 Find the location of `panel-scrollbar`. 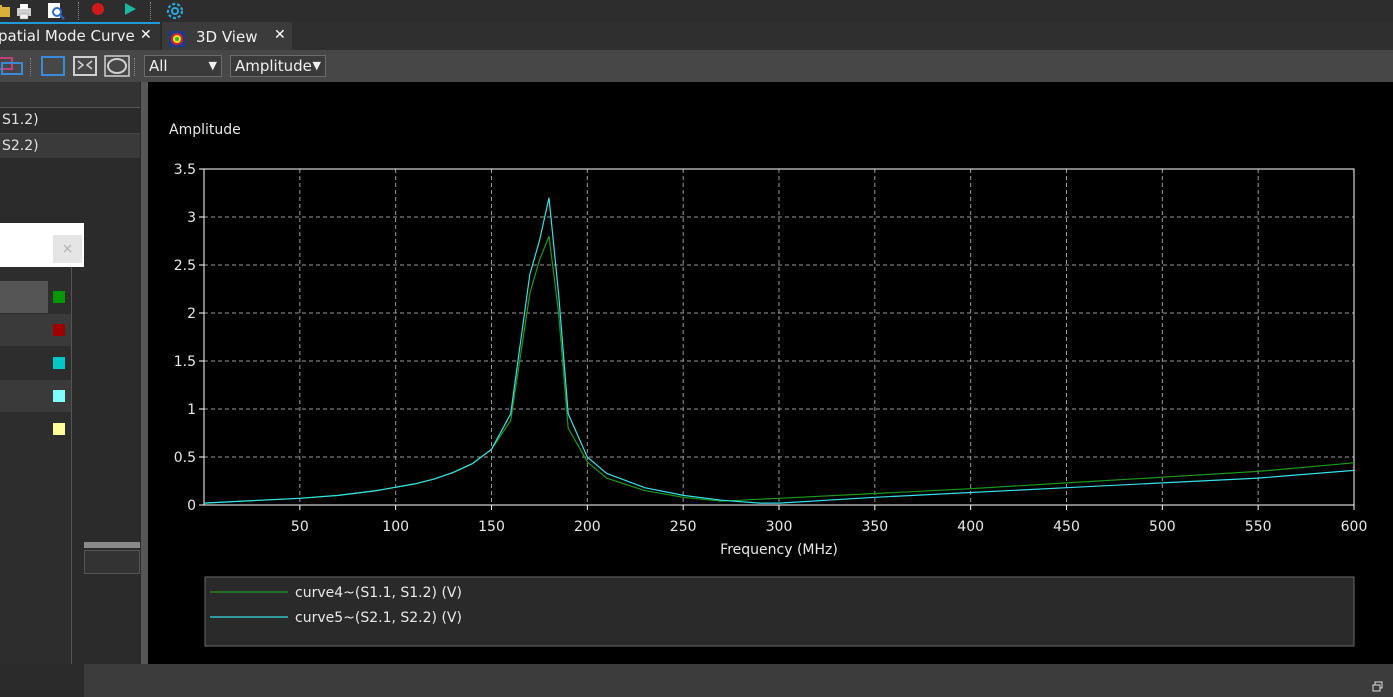

panel-scrollbar is located at coordinates (112, 545).